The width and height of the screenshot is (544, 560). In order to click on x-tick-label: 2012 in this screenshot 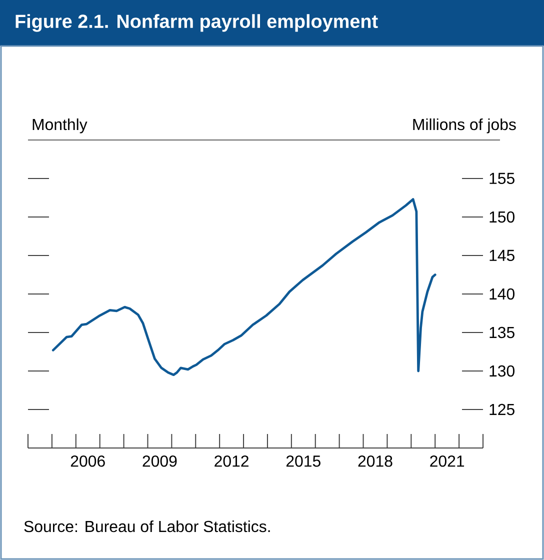, I will do `click(231, 461)`.